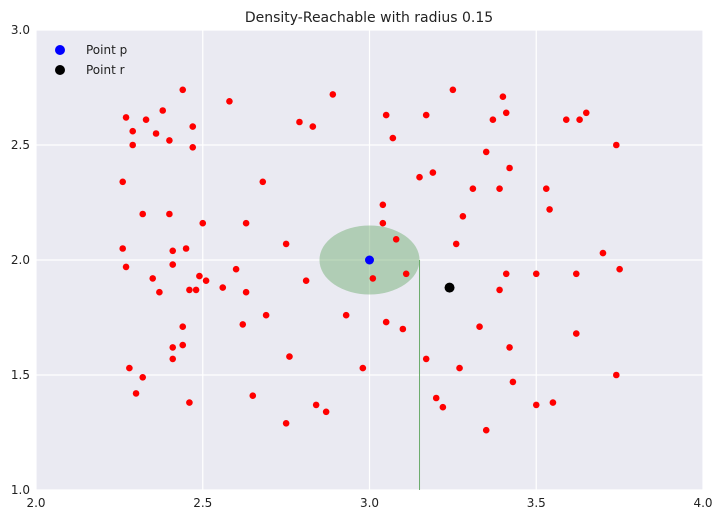 The image size is (719, 520). I want to click on legend-marker-p, so click(60, 50).